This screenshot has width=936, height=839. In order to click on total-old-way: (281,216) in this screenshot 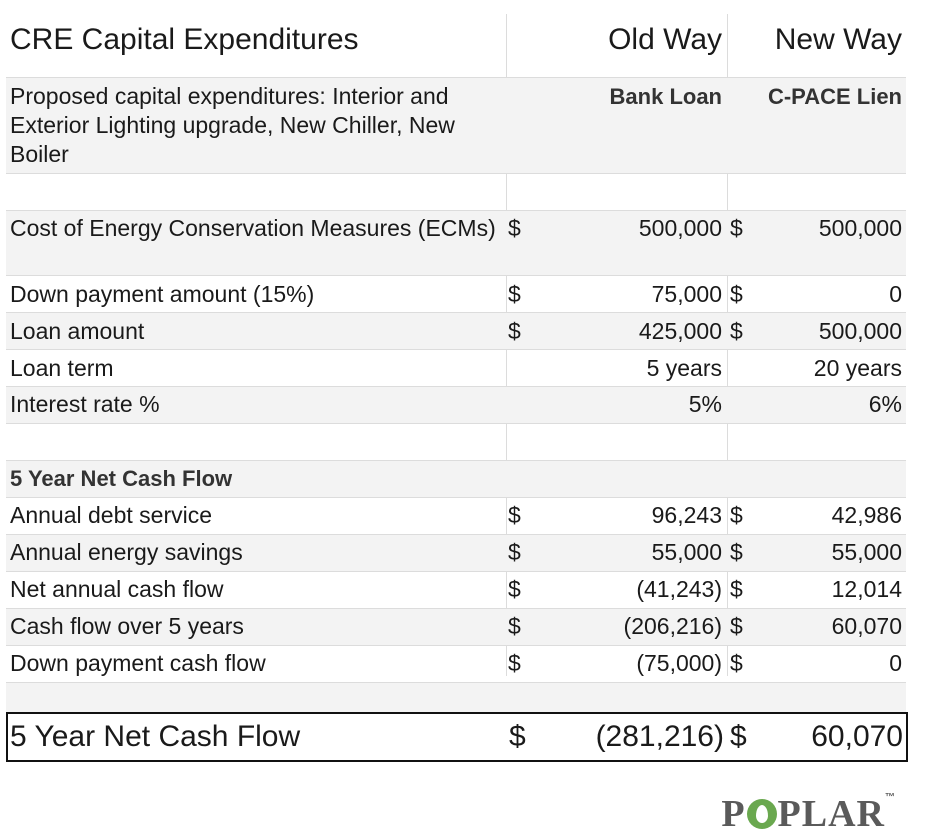, I will do `click(659, 736)`.